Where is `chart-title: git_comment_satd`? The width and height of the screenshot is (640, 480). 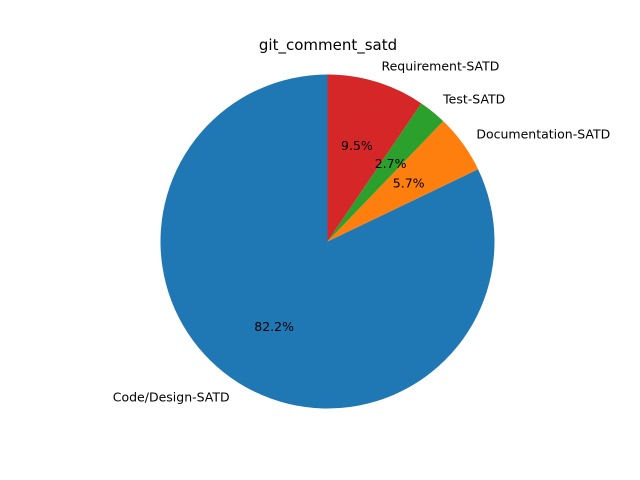
chart-title: git_comment_satd is located at coordinates (328, 45).